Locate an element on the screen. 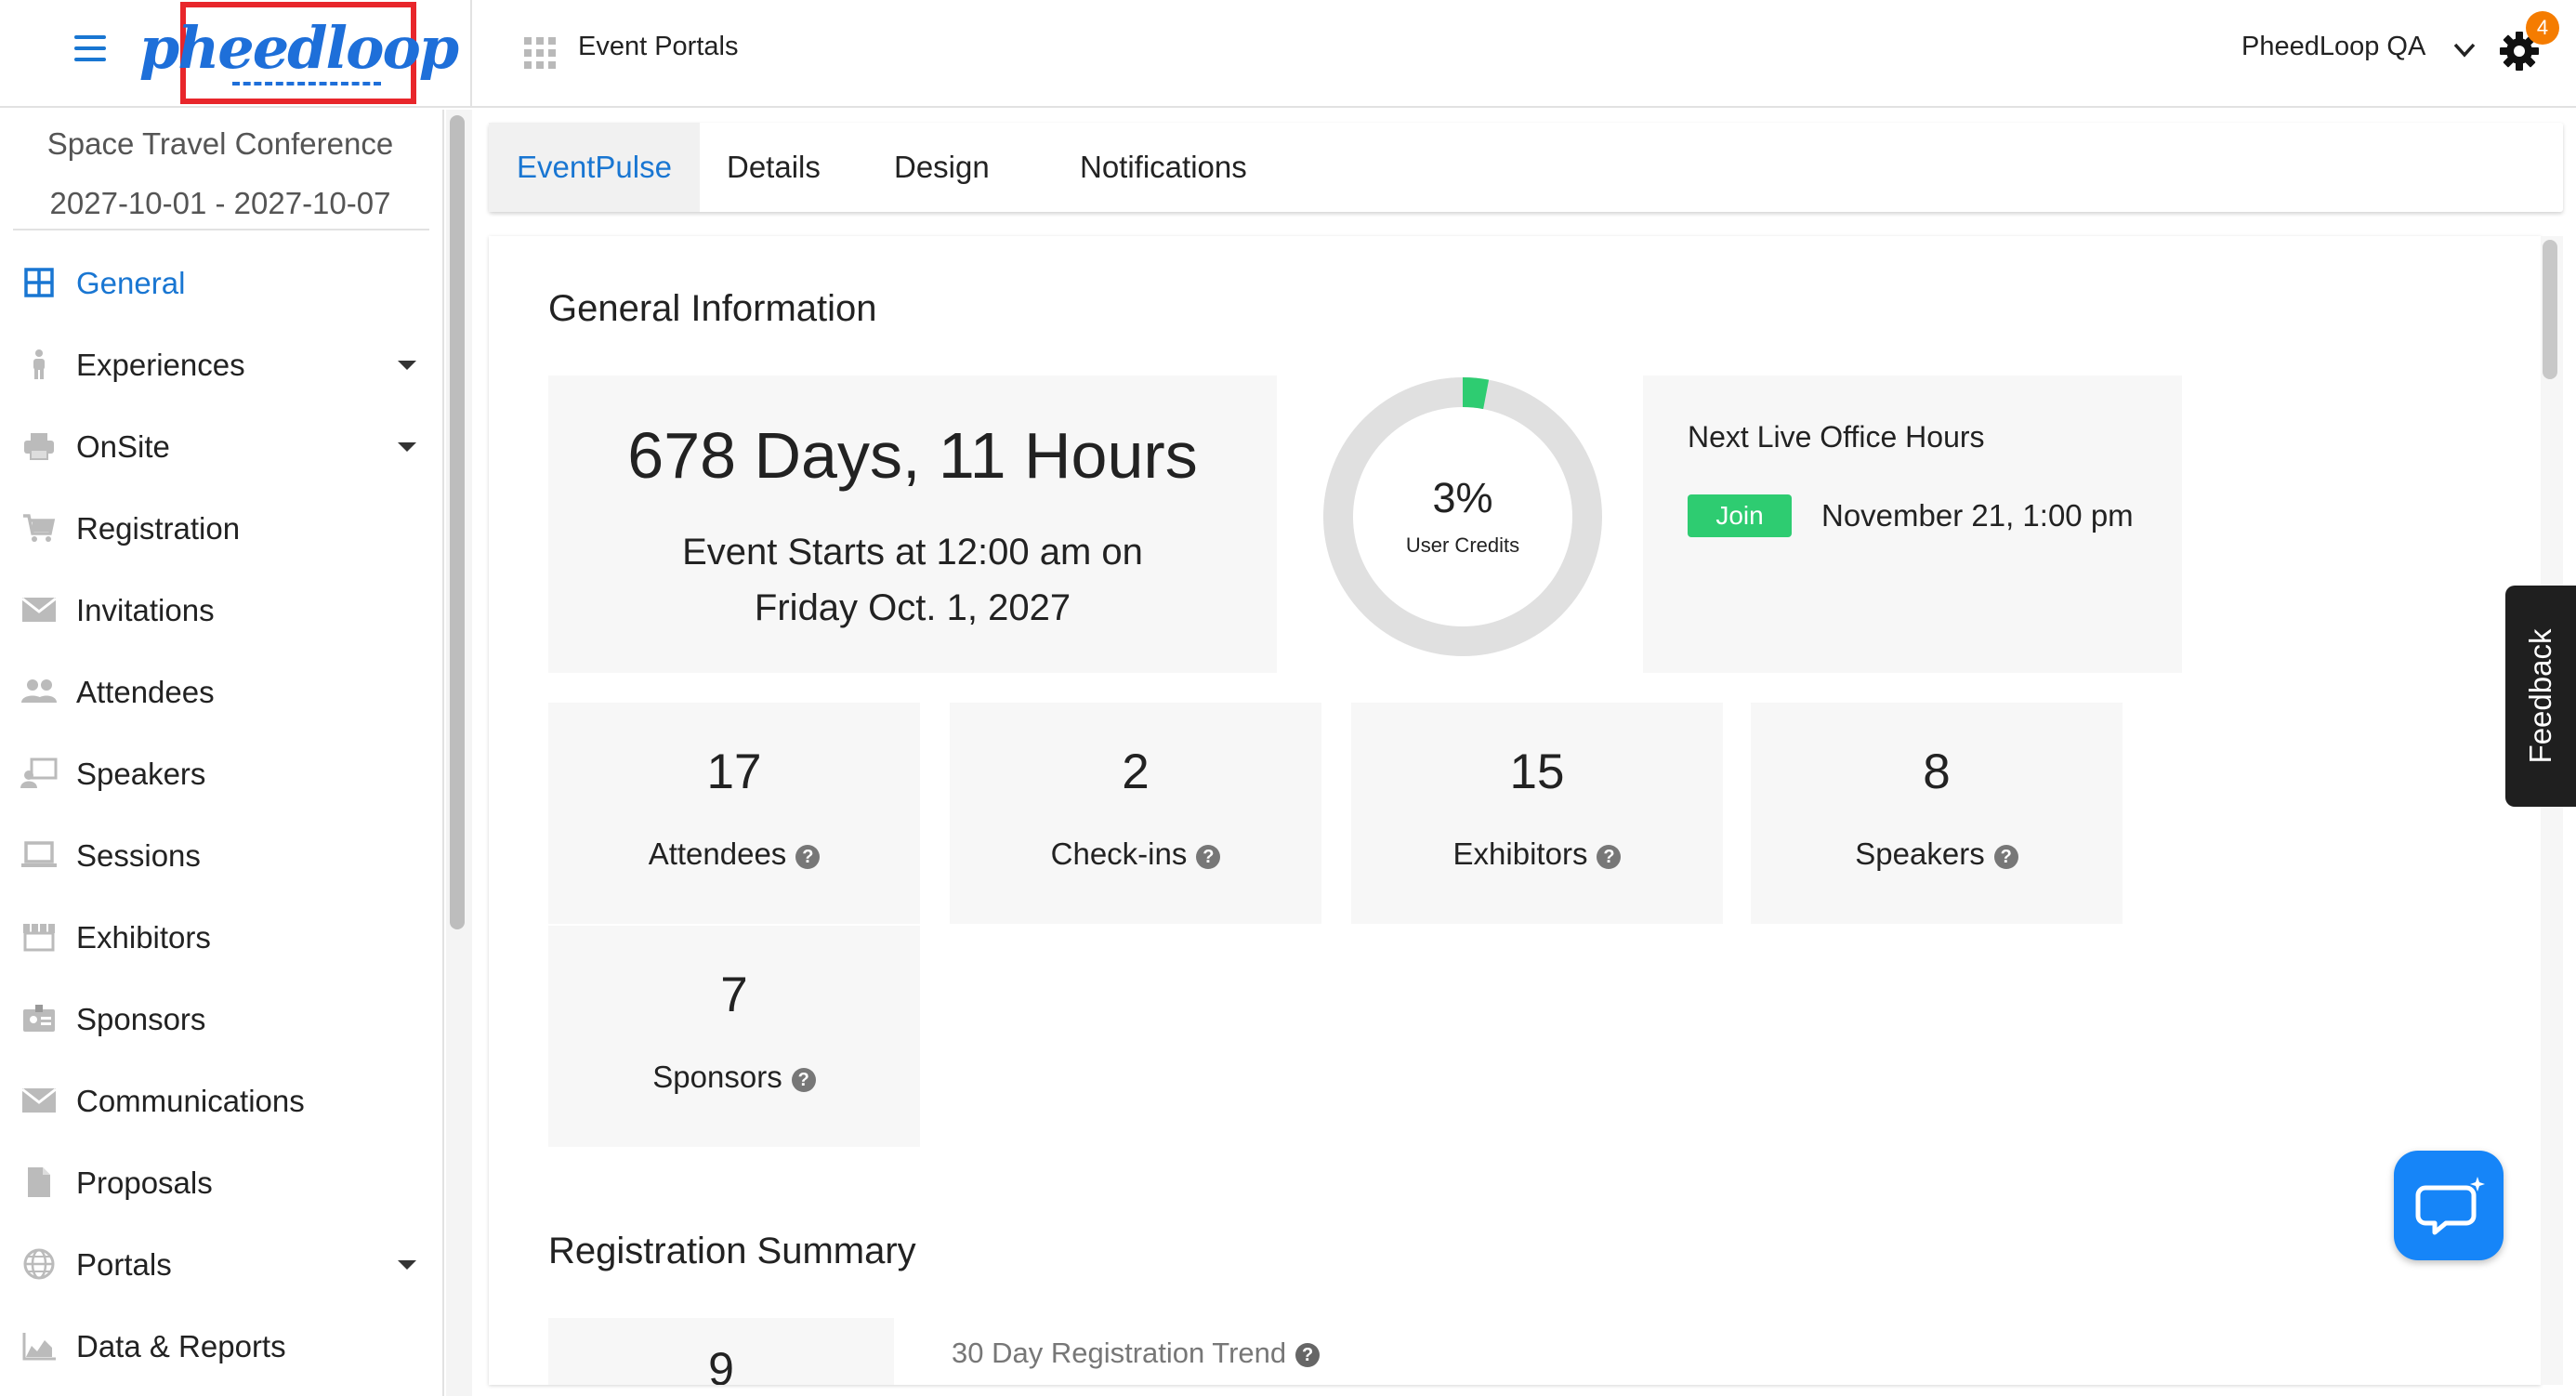  stat-label: Speakers is located at coordinates (1920, 853).